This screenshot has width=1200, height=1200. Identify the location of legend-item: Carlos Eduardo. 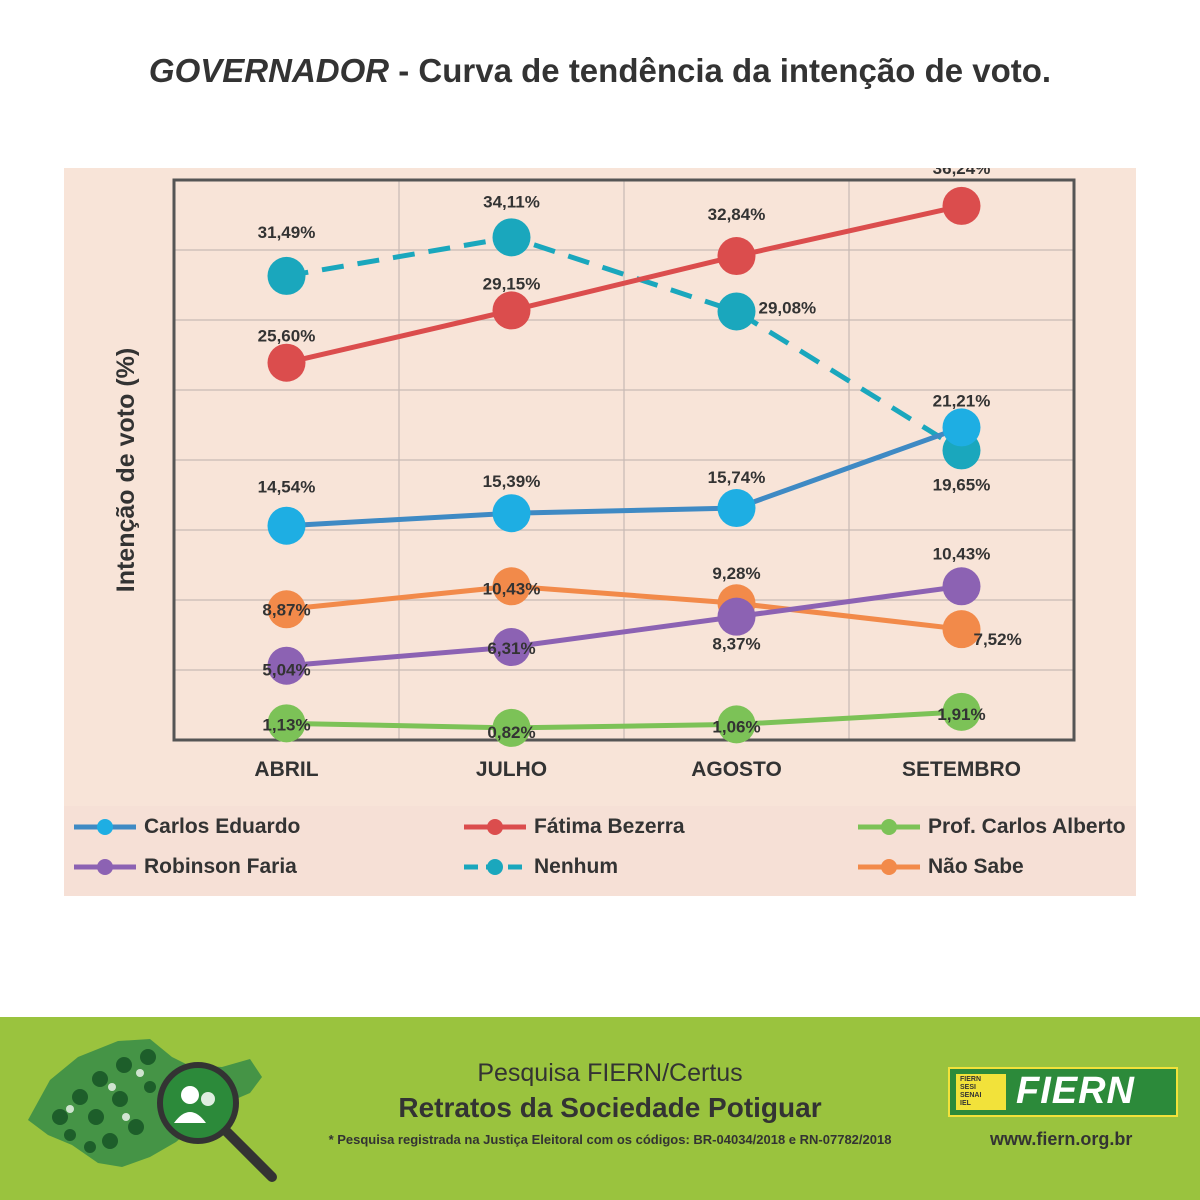
(186, 827).